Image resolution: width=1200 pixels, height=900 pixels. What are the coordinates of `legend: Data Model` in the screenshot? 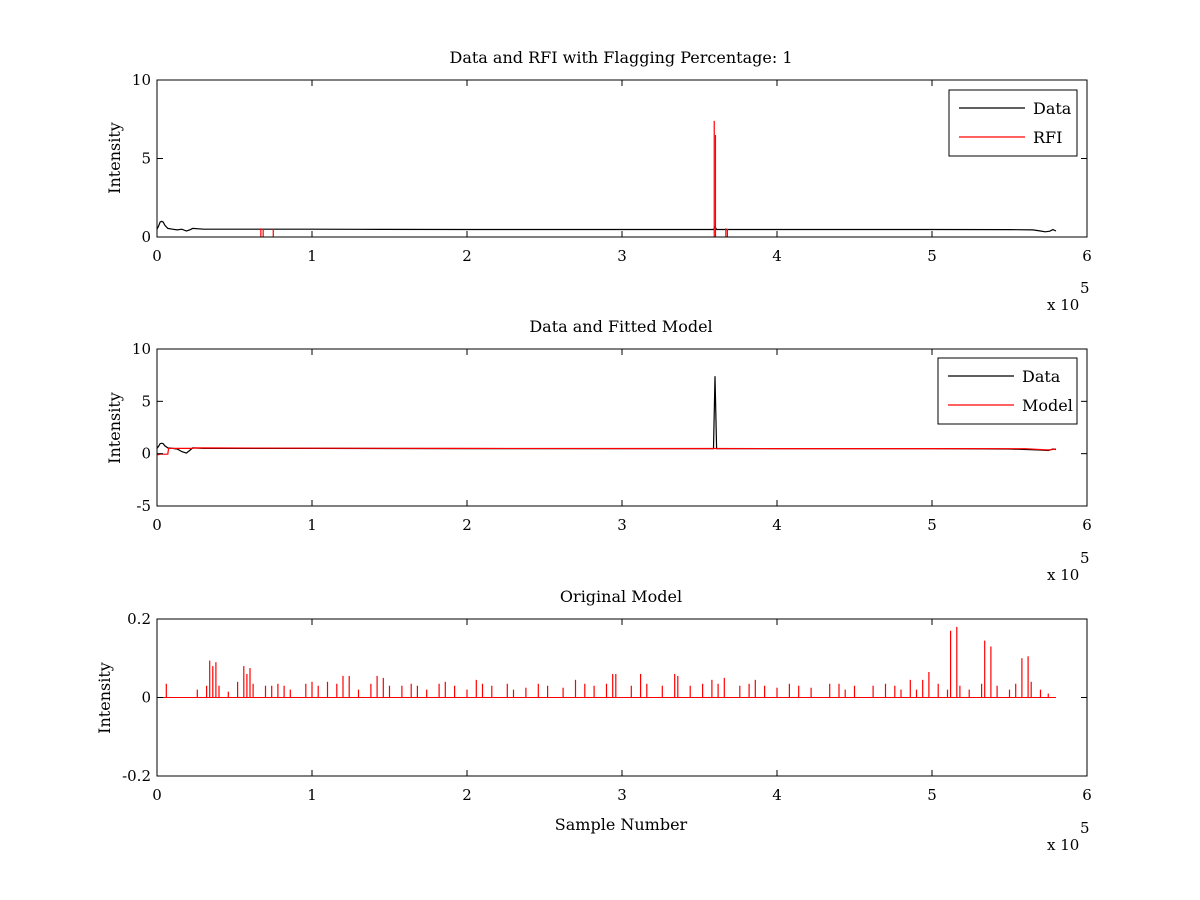 It's located at (1007, 391).